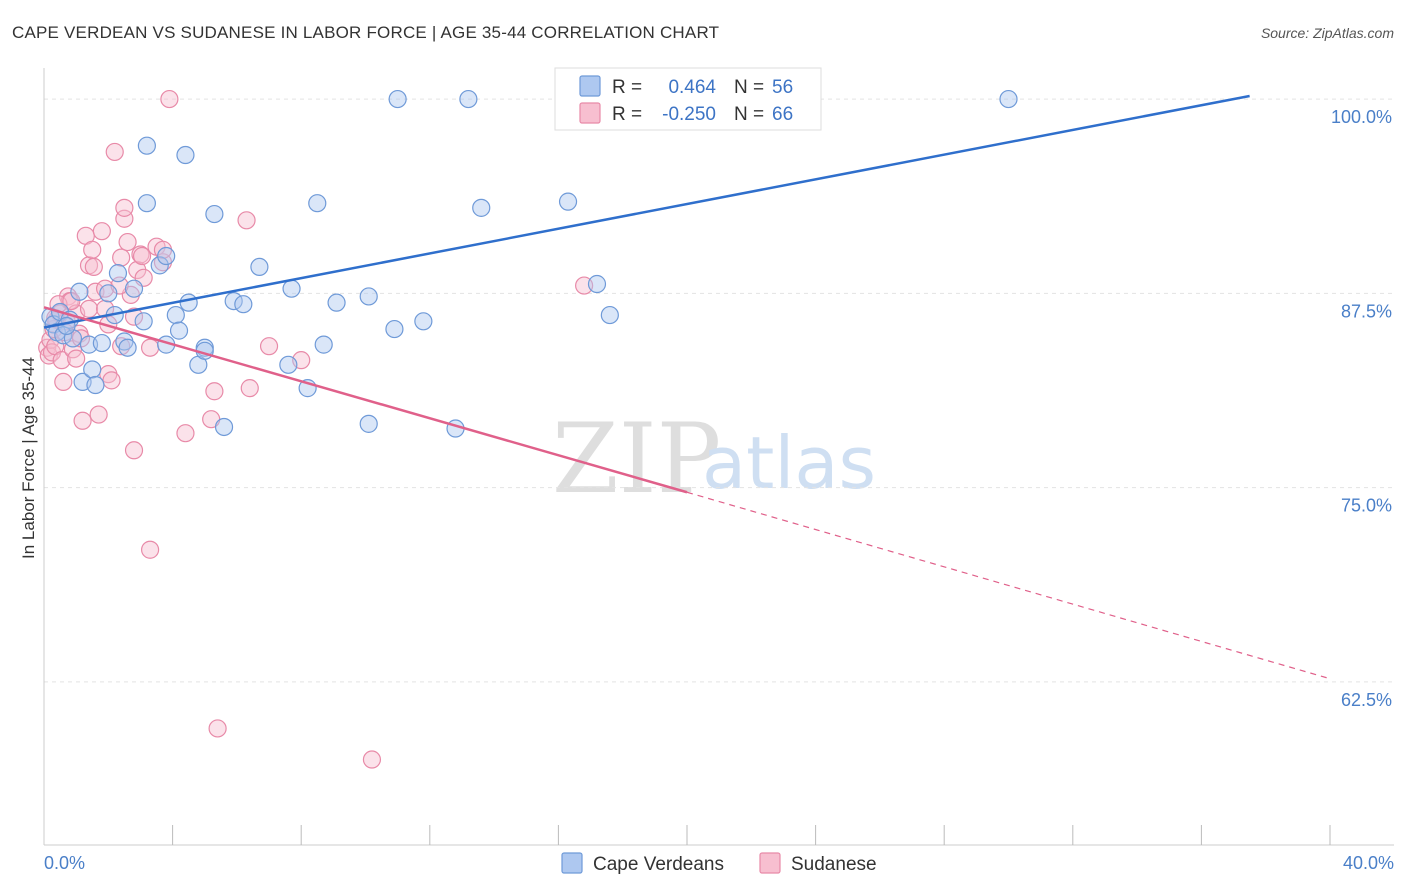 The image size is (1406, 892). Describe the element at coordinates (1368, 863) in the screenshot. I see `x-tick-label-max: 40.0%` at that location.